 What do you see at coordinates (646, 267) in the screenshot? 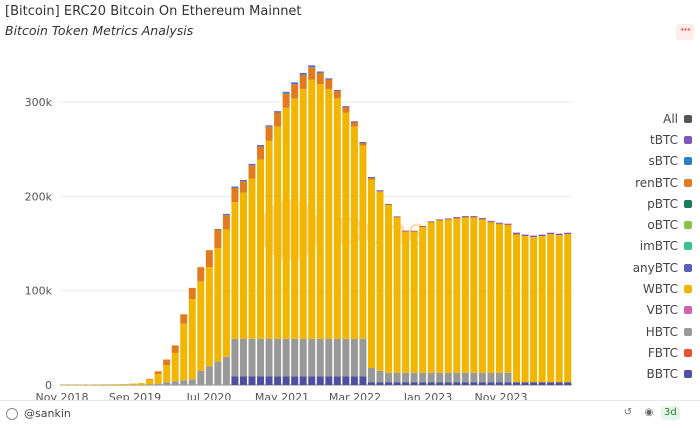
I see `legend-item-anybtc: anyBTC` at bounding box center [646, 267].